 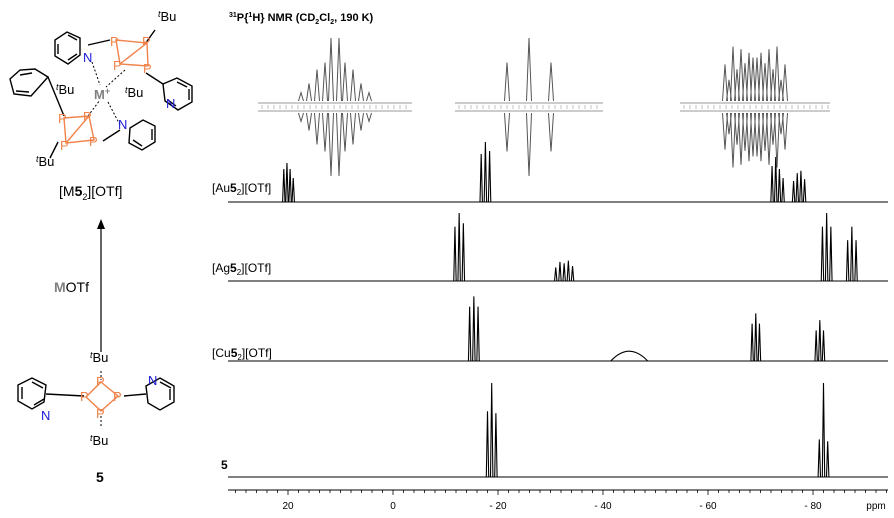 What do you see at coordinates (875, 506) in the screenshot?
I see `x-axis-unit: ppm` at bounding box center [875, 506].